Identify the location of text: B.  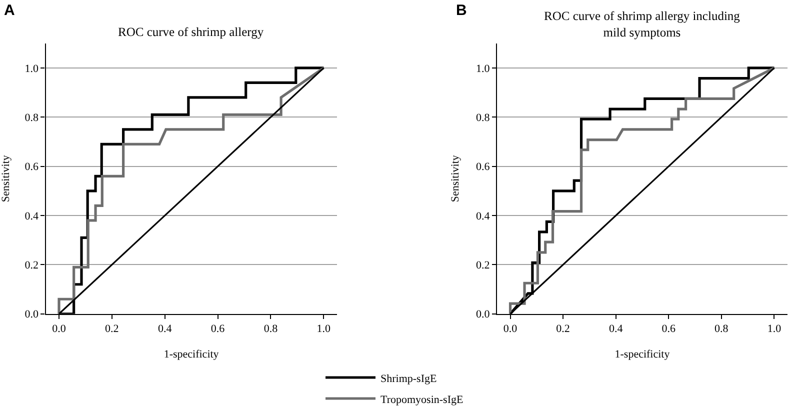
(461, 10).